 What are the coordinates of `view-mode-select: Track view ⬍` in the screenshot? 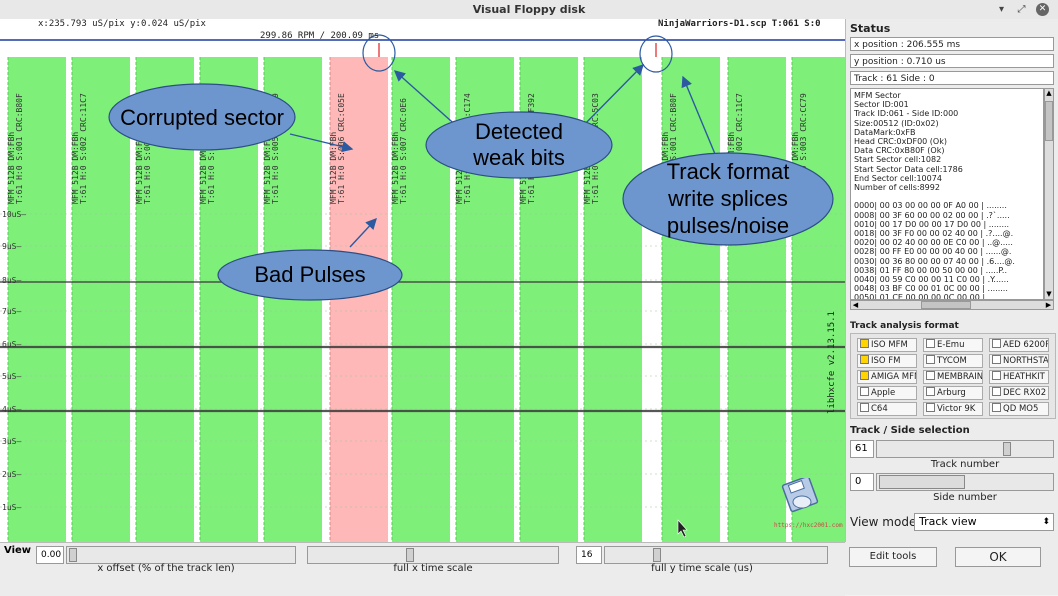 It's located at (984, 522).